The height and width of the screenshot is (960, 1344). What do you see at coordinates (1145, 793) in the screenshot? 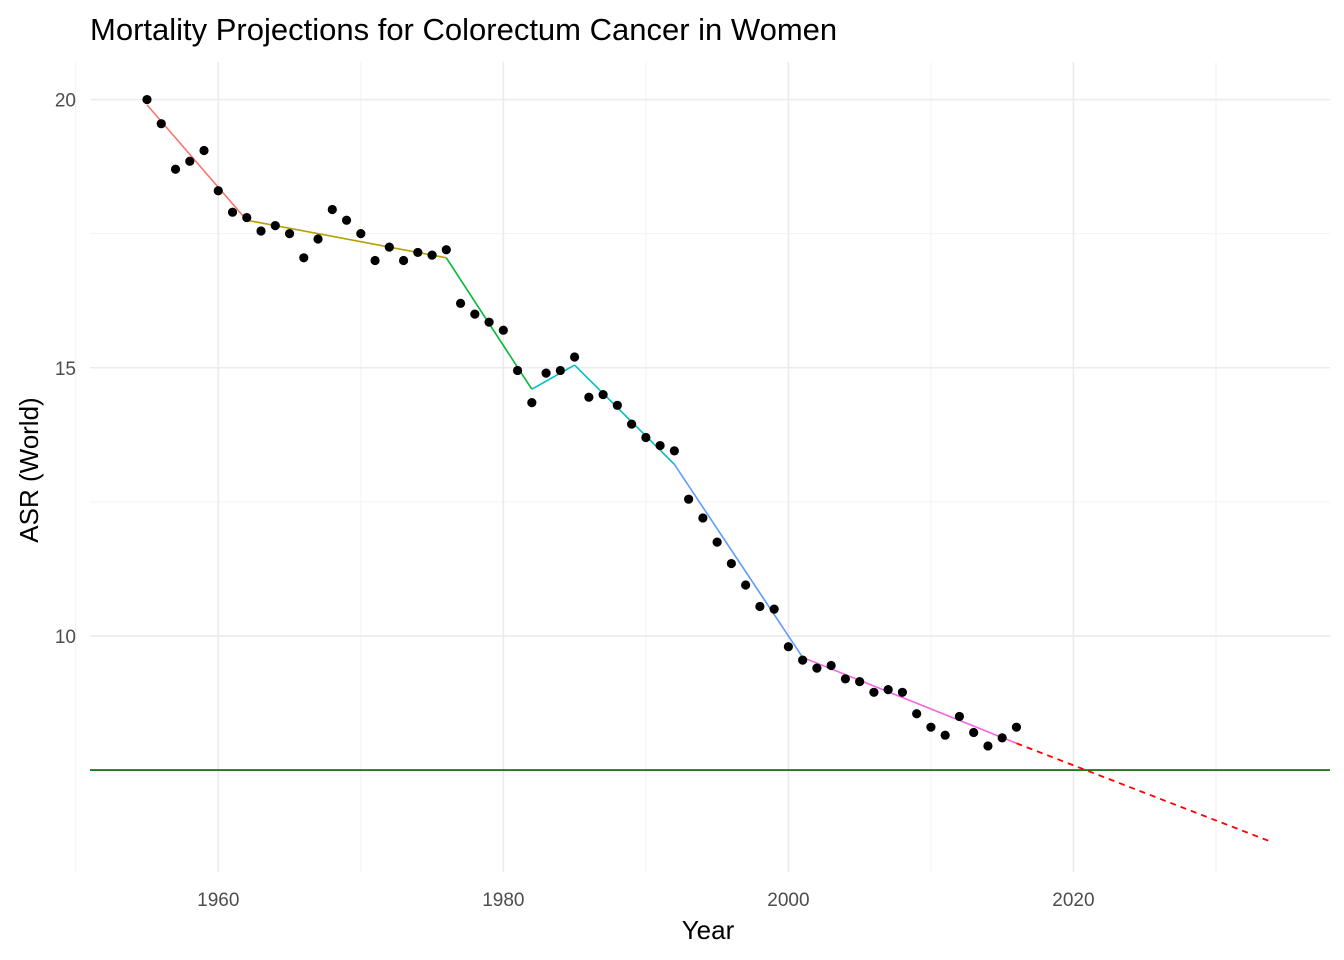
I see `projection-line` at bounding box center [1145, 793].